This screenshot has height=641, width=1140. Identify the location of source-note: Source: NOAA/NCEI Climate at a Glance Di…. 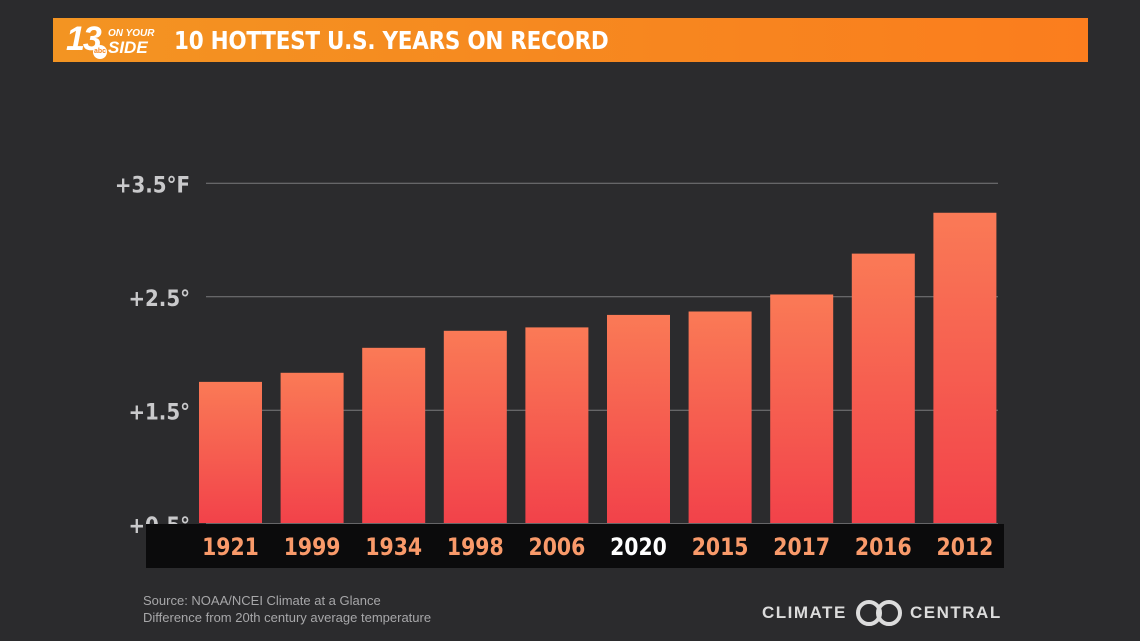
(287, 609).